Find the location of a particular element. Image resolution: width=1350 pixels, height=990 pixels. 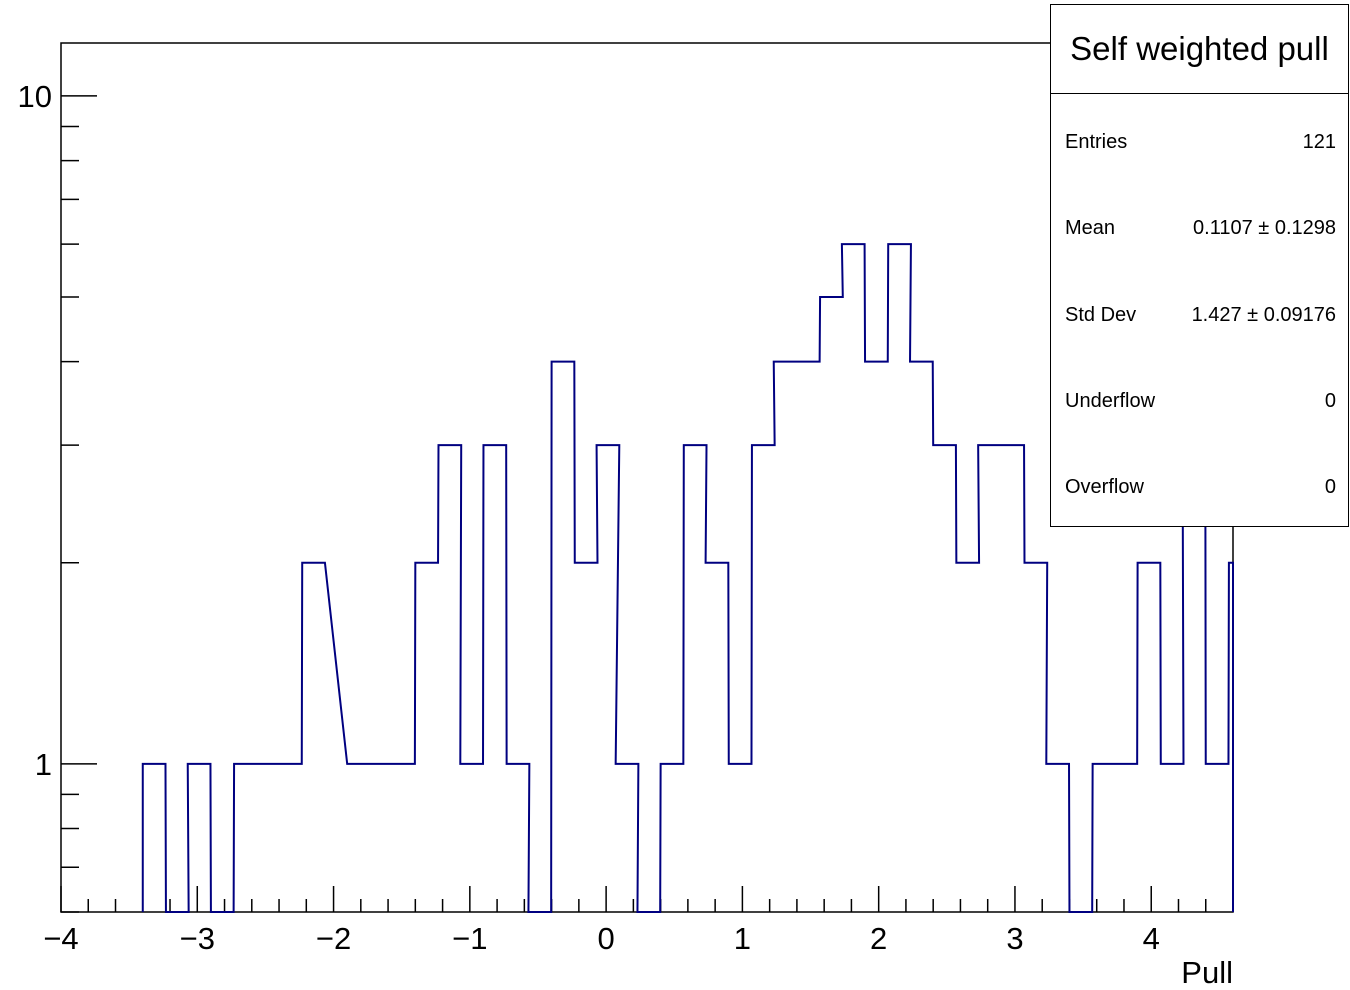

y-axis: 1 10 is located at coordinates (57, 496).